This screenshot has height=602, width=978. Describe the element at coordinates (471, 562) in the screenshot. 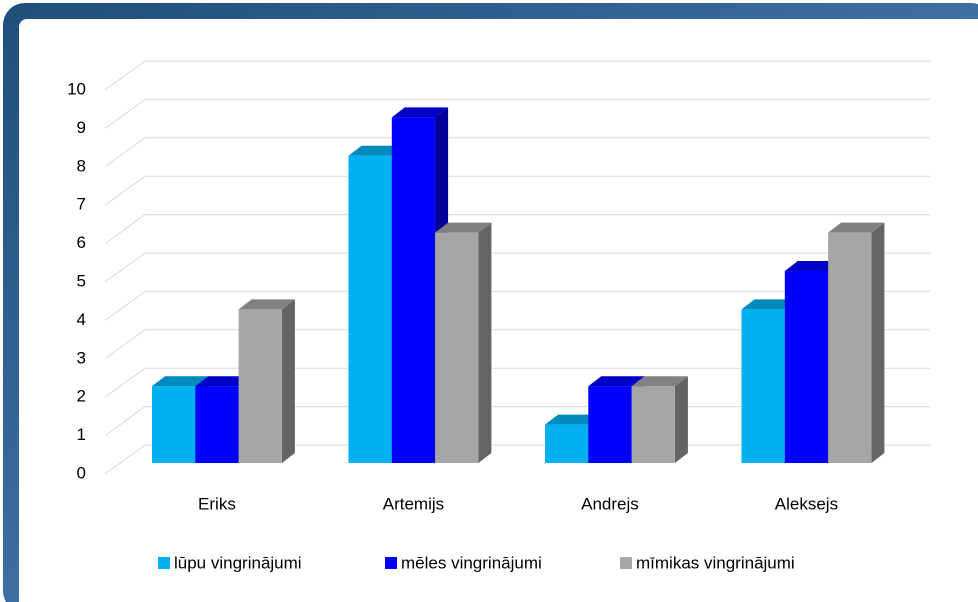

I see `legend-label: mēles vingrinājumi` at that location.